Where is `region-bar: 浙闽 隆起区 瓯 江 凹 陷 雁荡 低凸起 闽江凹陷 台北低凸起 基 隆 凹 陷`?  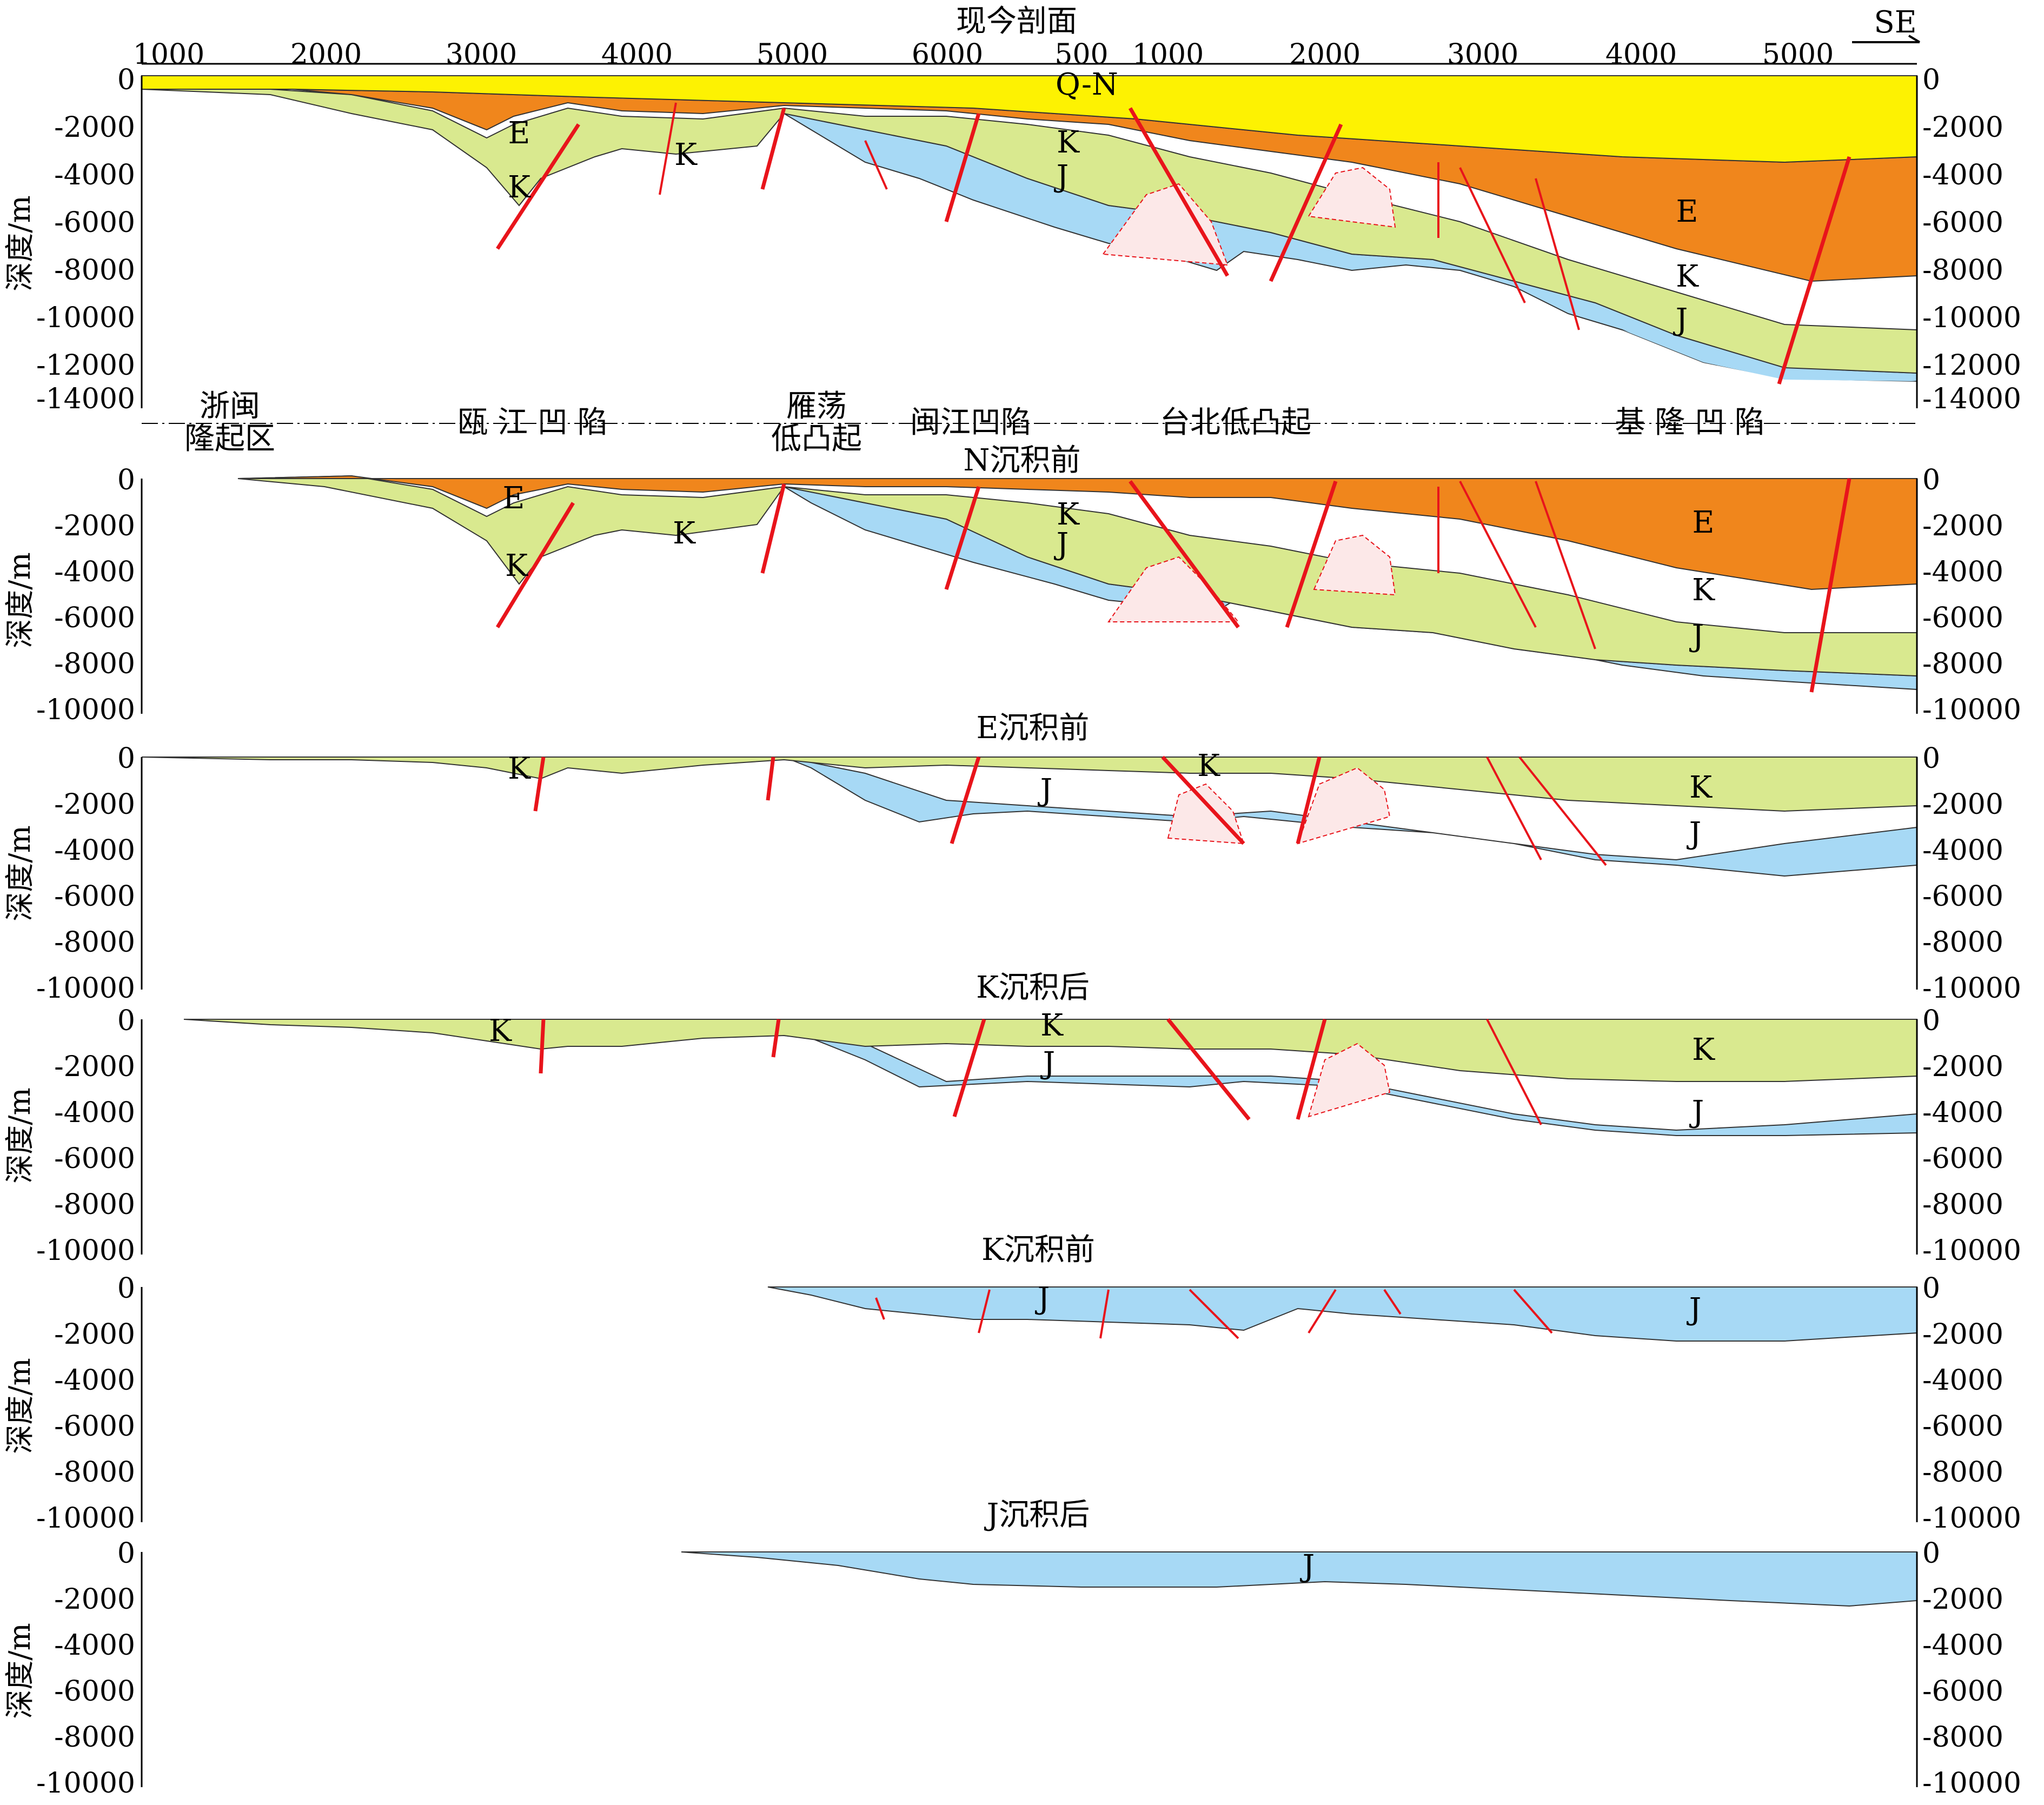
region-bar: 浙闽 隆起区 瓯 江 凹 陷 雁荡 低凸起 闽江凹陷 台北低凸起 基 隆 凹 陷 is located at coordinates (1029, 422).